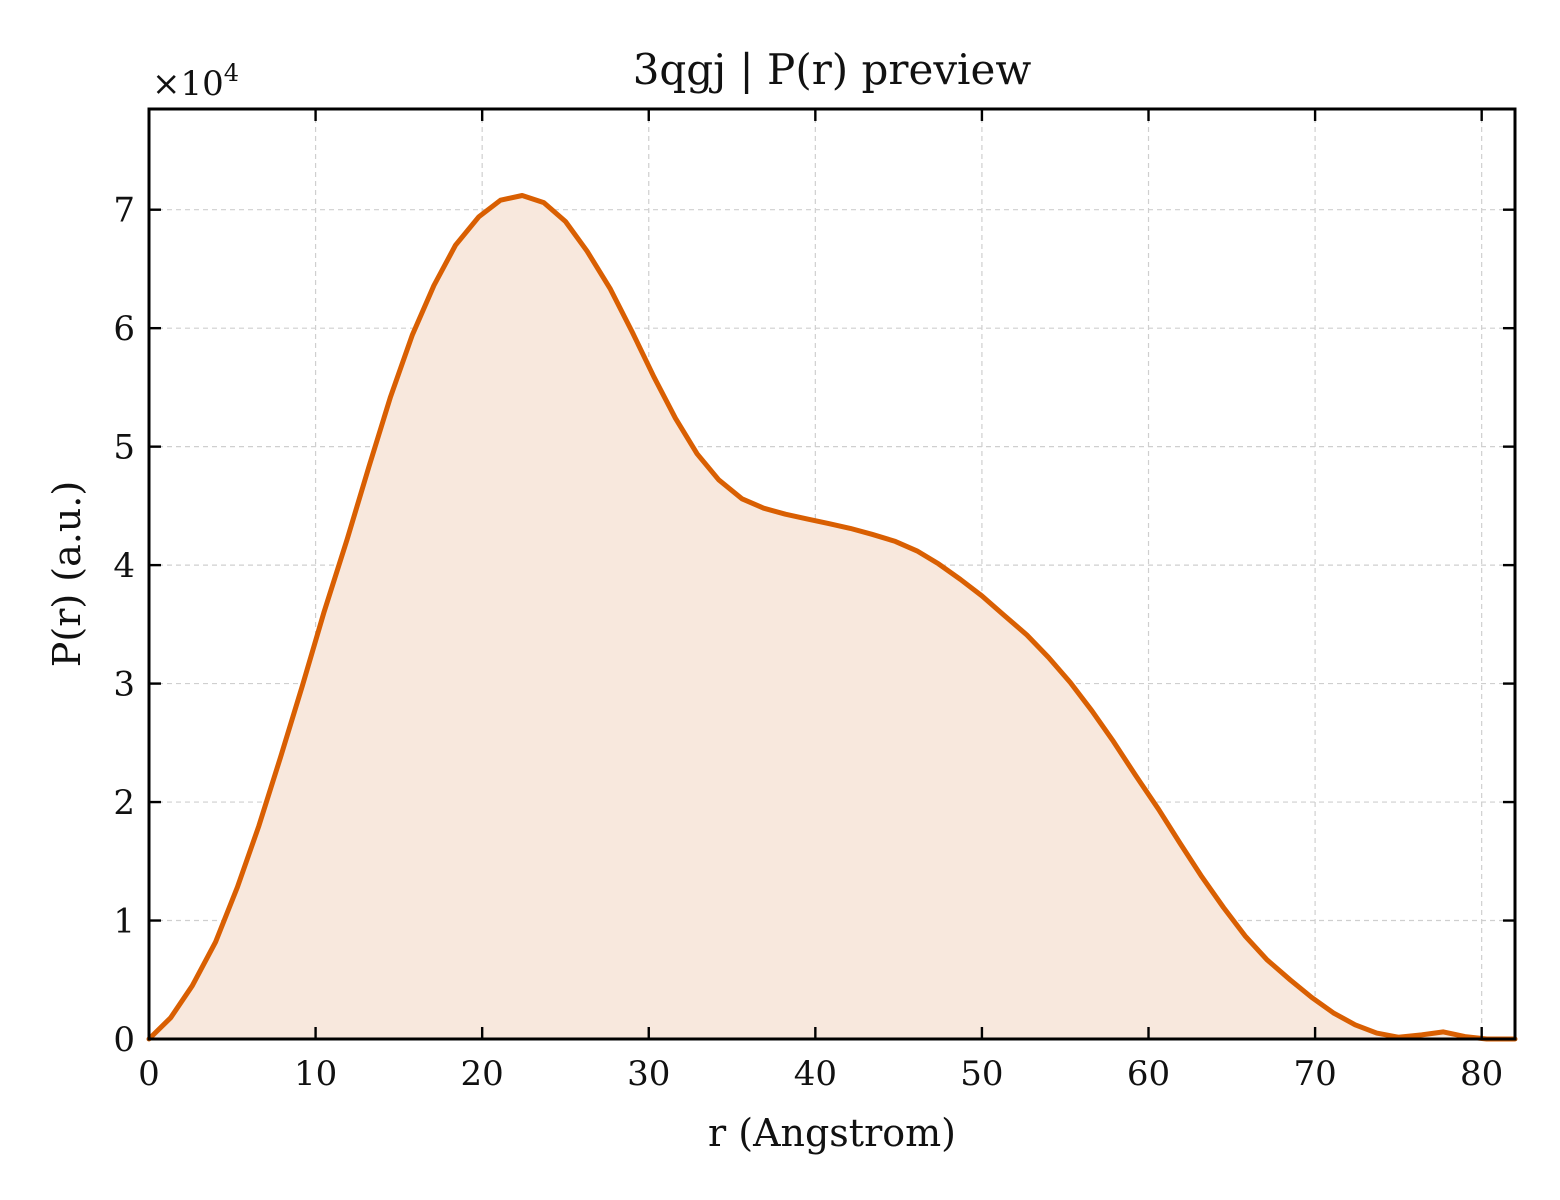 Image resolution: width=1560 pixels, height=1200 pixels. Describe the element at coordinates (832, 1133) in the screenshot. I see `x-axis-label: r (Angstrom)` at that location.